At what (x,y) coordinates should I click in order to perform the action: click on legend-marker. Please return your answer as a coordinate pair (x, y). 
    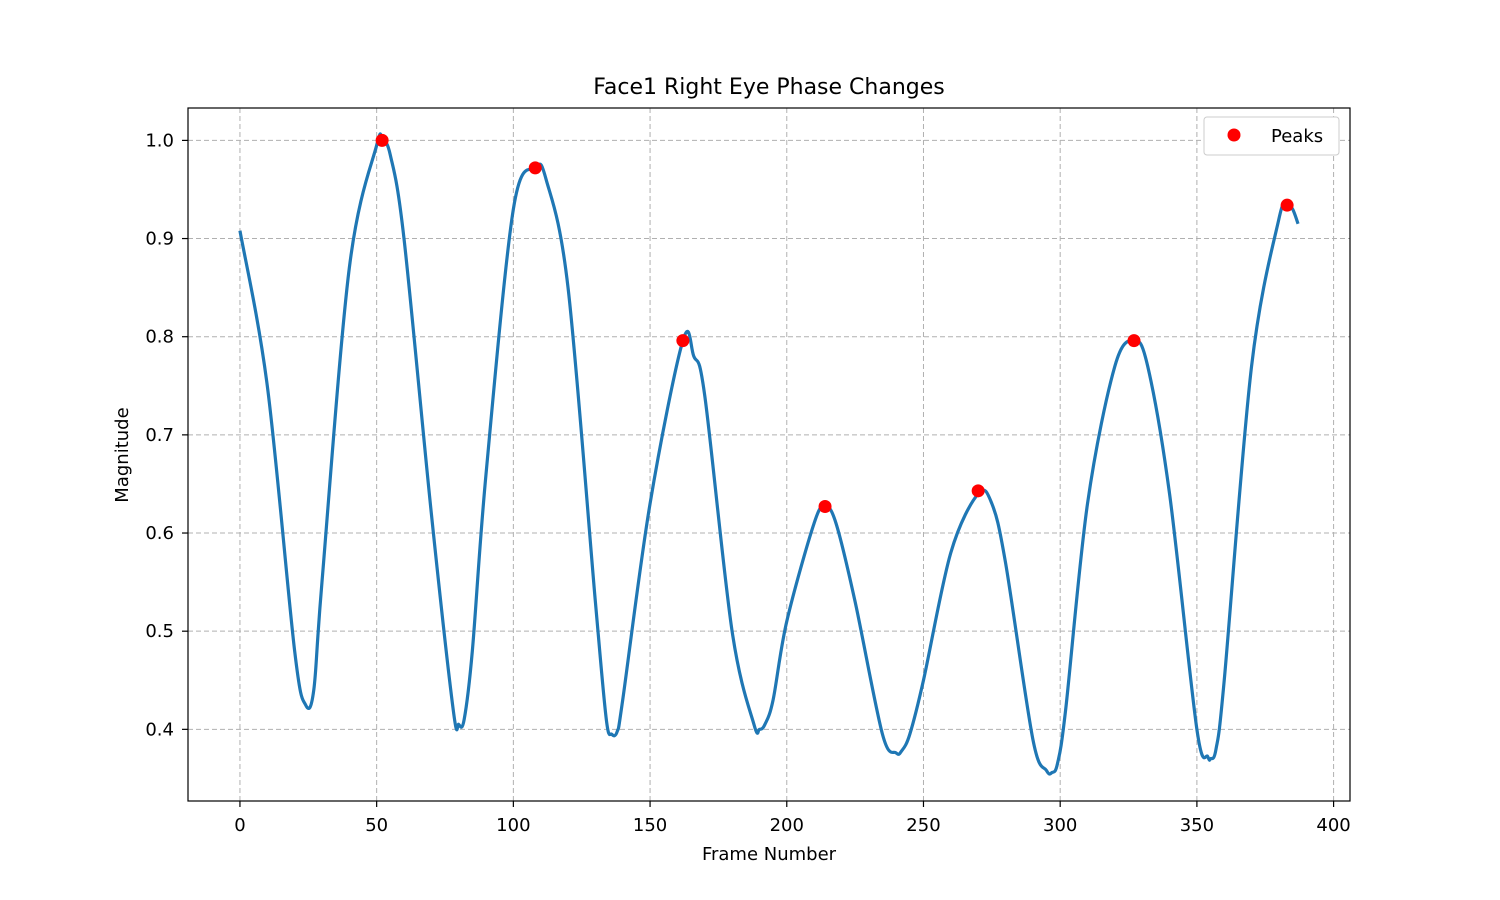
    Looking at the image, I should click on (1234, 135).